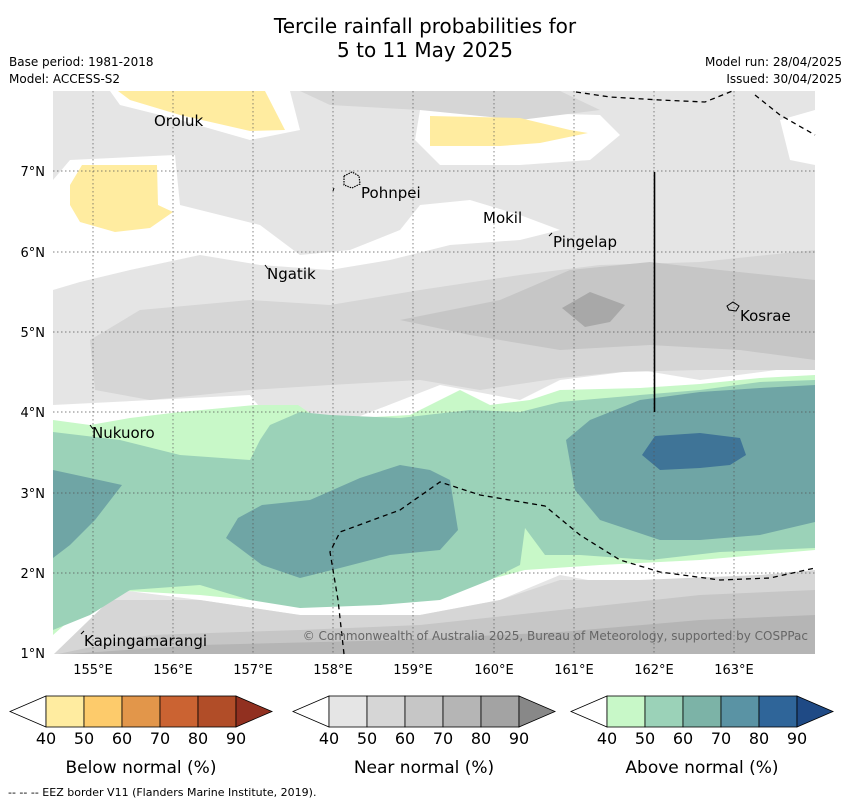 The image size is (850, 804). Describe the element at coordinates (145, 641) in the screenshot. I see `place-kapingamarangi: Kapingamarangi` at that location.